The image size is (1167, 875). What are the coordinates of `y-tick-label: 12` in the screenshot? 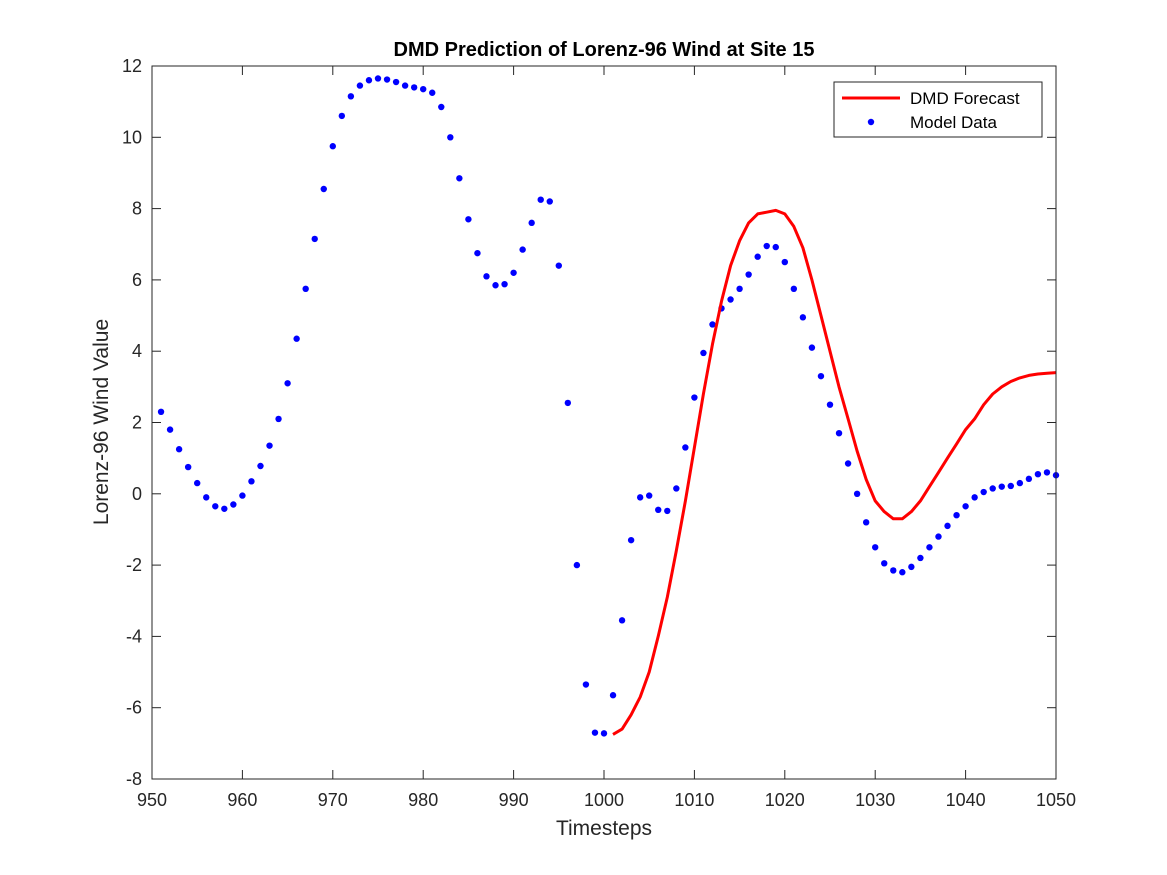 It's located at (132, 66).